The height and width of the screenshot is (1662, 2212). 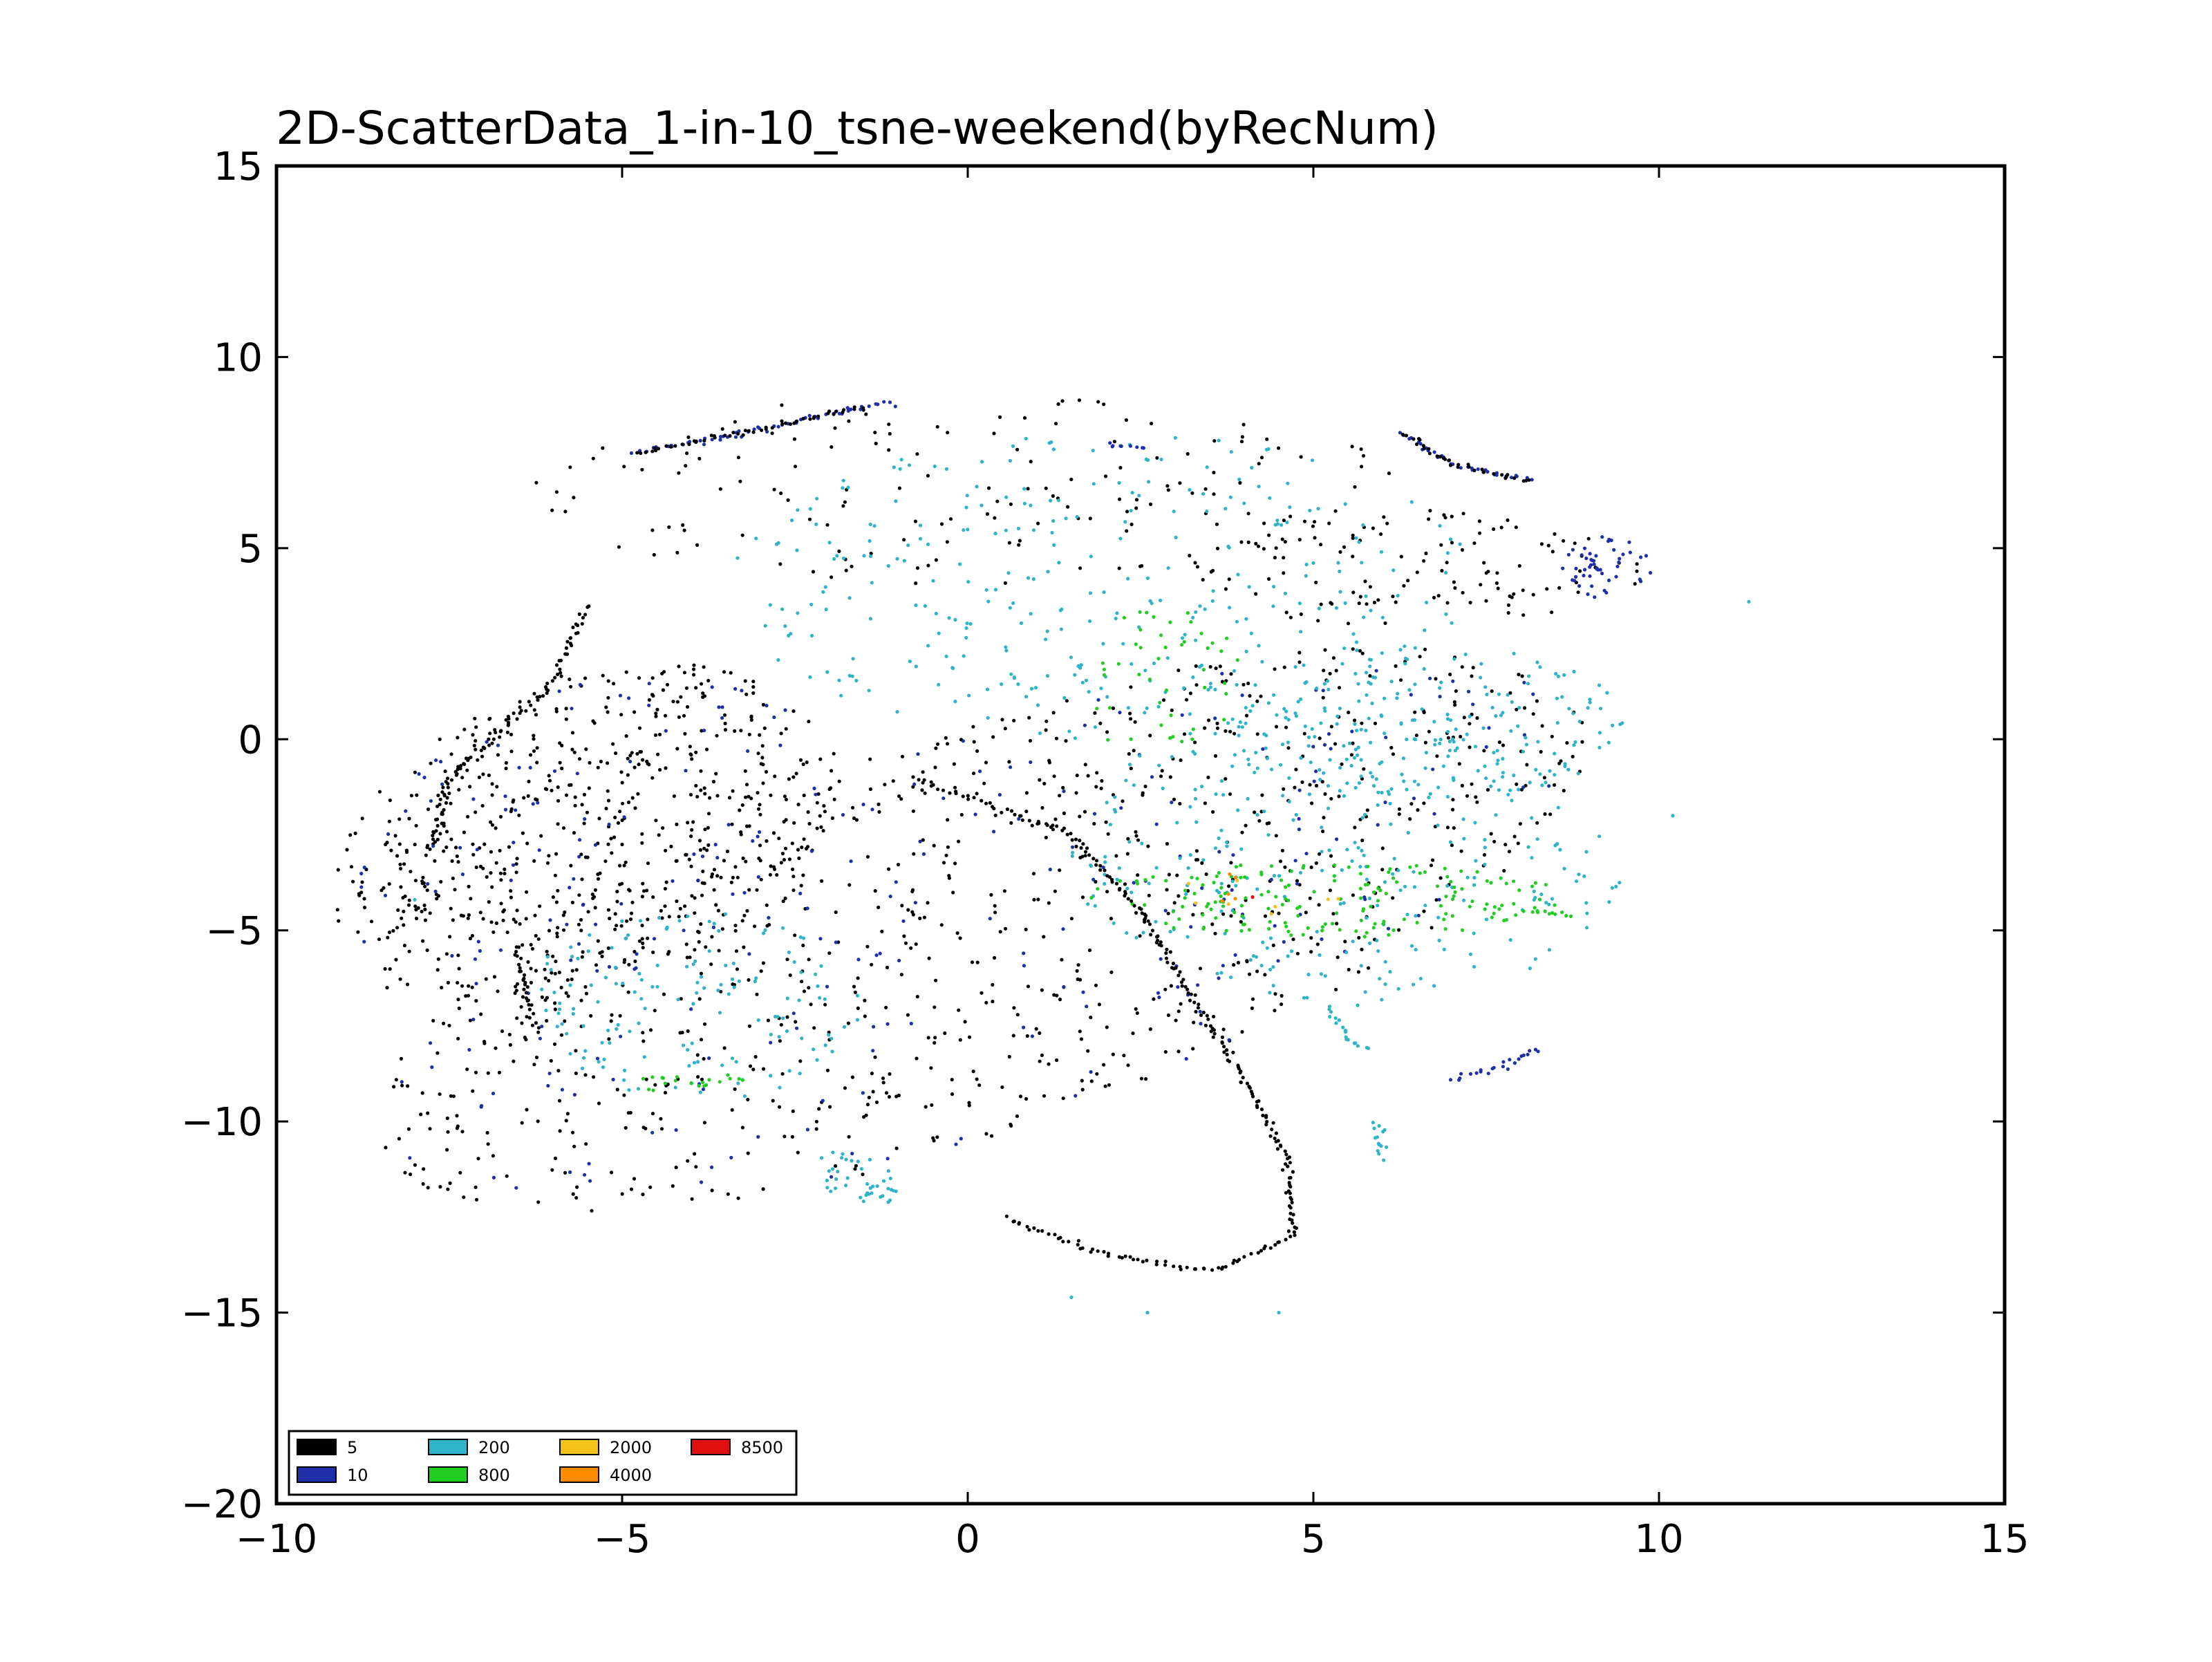 What do you see at coordinates (494, 1476) in the screenshot?
I see `legend-label: 800` at bounding box center [494, 1476].